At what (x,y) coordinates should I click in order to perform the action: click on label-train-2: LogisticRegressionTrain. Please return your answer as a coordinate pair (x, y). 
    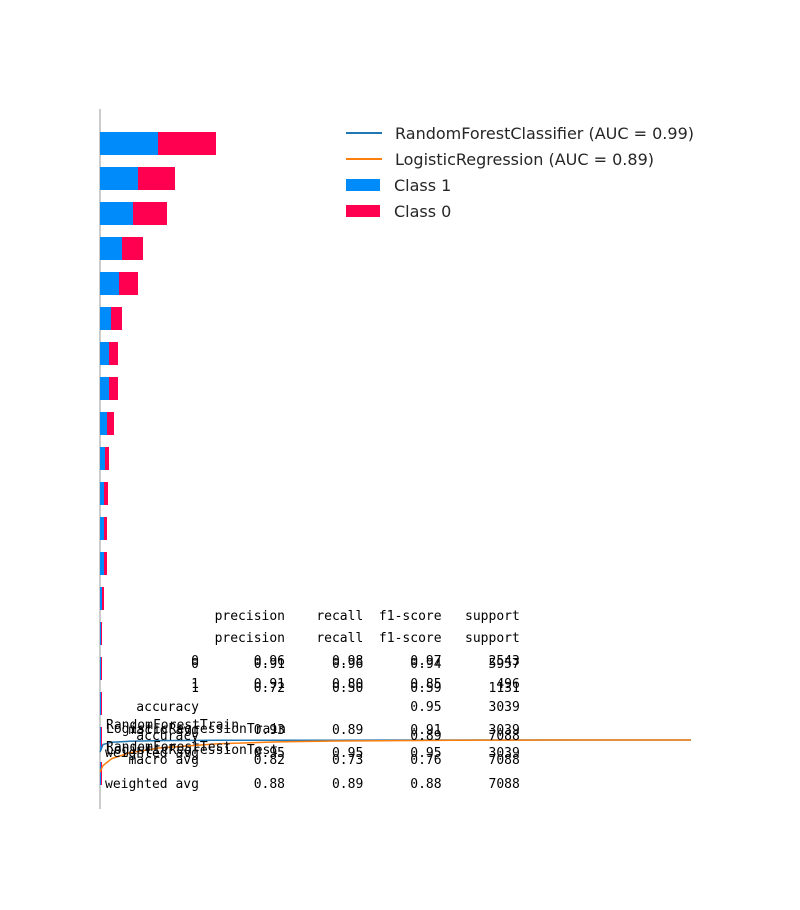
    Looking at the image, I should click on (196, 729).